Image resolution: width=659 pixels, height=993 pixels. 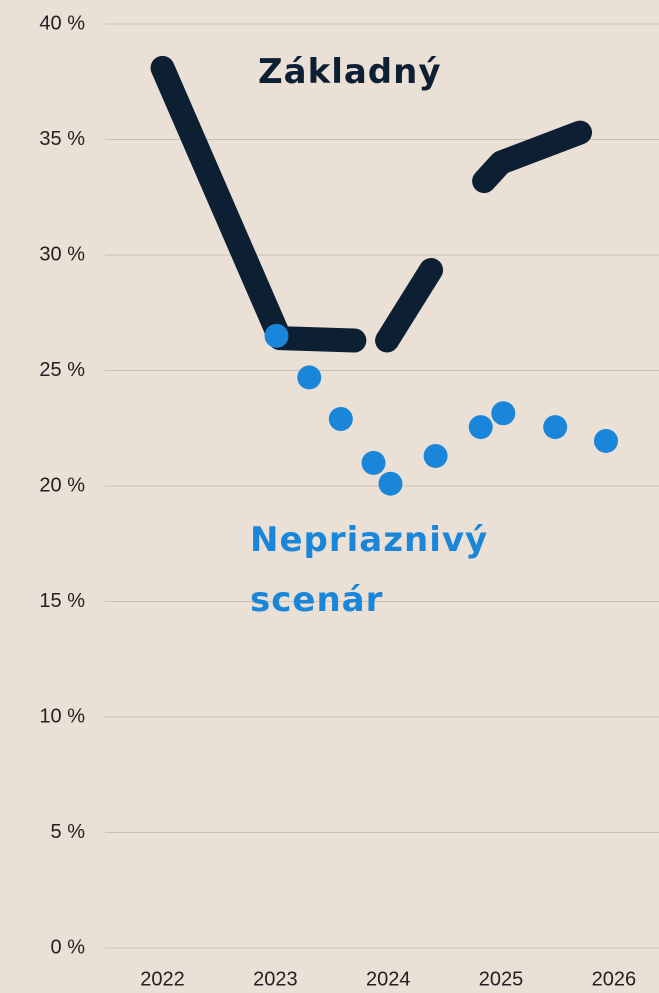 I want to click on x-tick-label: 2026, so click(x=614, y=979).